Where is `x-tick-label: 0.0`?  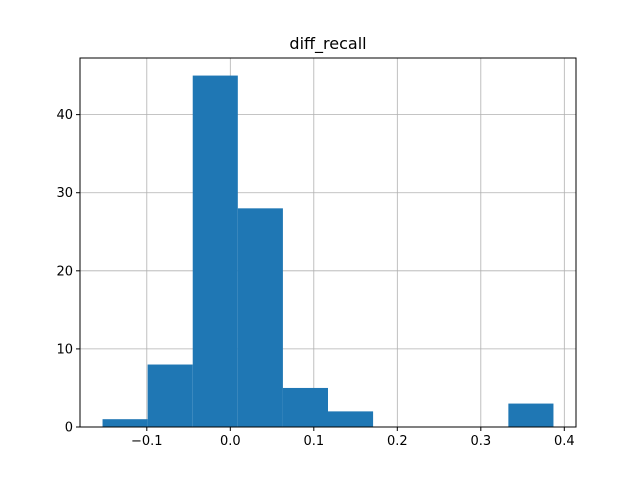 x-tick-label: 0.0 is located at coordinates (230, 441).